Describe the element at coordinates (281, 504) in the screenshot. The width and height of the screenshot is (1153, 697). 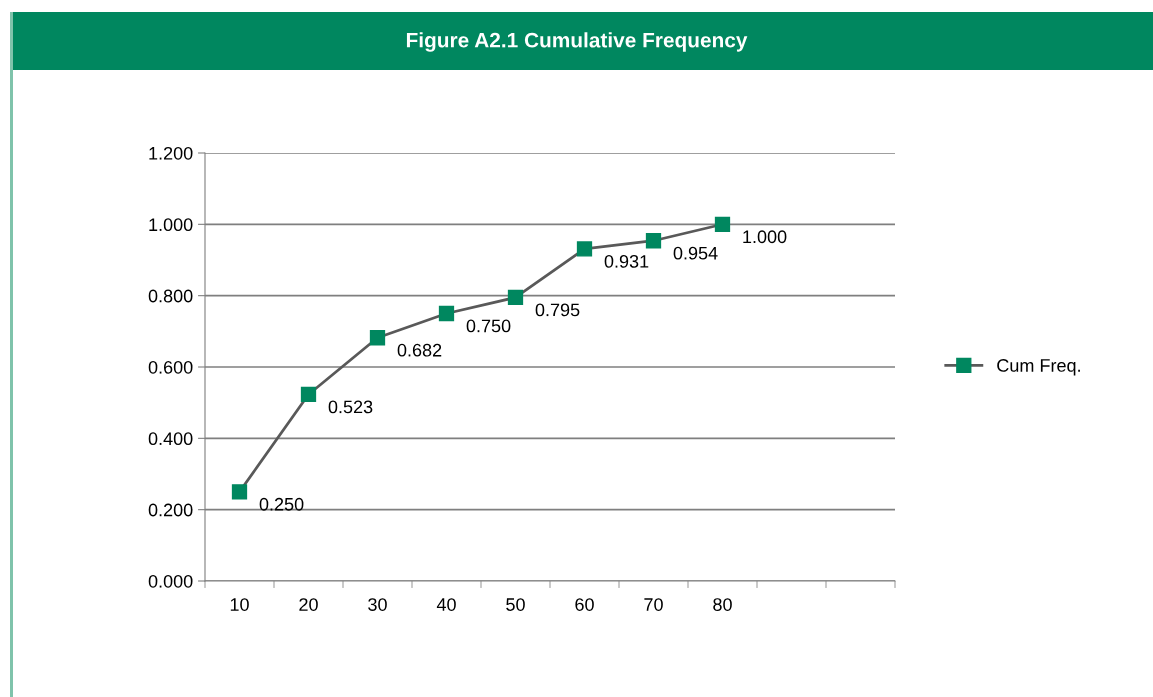
I see `data-label: 0.250` at that location.